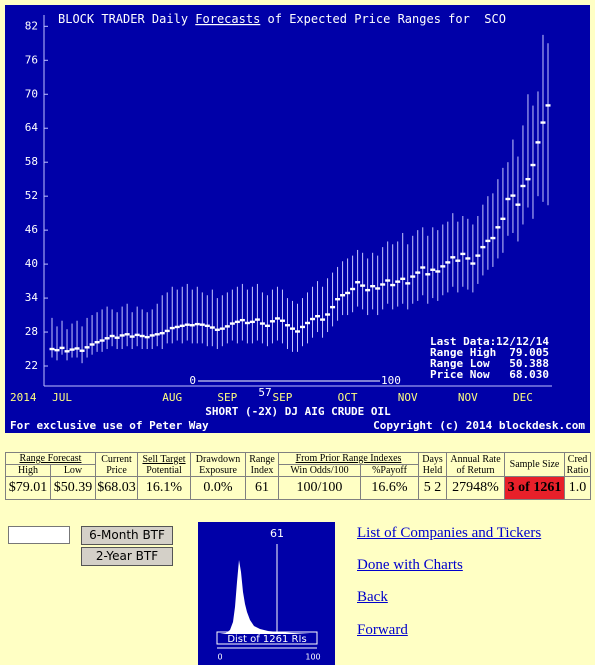 This screenshot has height=665, width=595. Describe the element at coordinates (312, 657) in the screenshot. I see `histogram-axis-max: 100` at that location.